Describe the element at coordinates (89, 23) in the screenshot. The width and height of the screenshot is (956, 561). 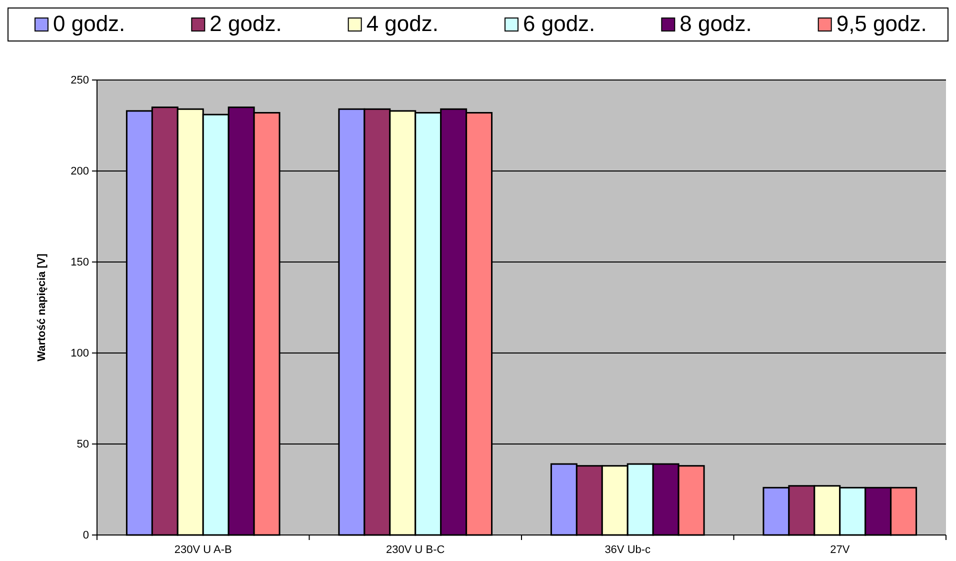
I see `legend-label: 0 godz.` at that location.